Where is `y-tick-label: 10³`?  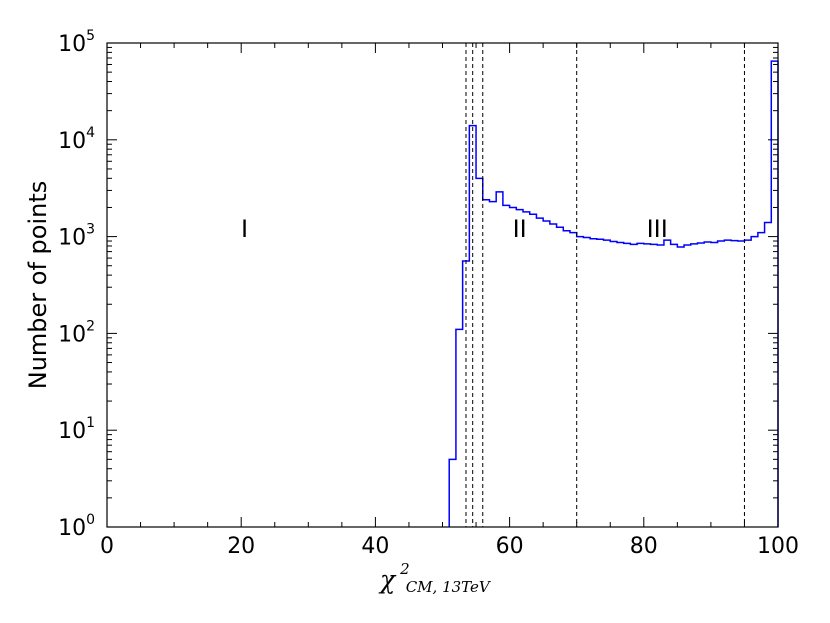 y-tick-label: 10³ is located at coordinates (76, 236).